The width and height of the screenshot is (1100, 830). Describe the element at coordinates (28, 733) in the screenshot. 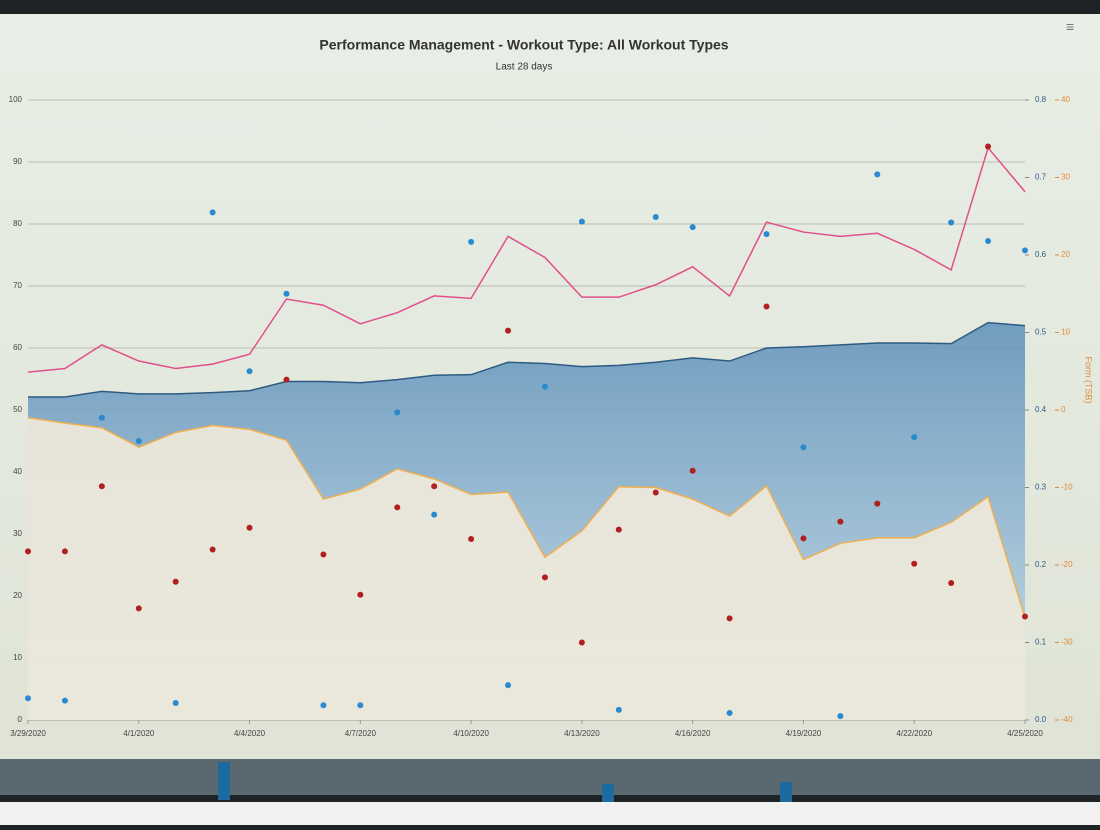

I see `x-tick-label: 3/29/2020` at that location.